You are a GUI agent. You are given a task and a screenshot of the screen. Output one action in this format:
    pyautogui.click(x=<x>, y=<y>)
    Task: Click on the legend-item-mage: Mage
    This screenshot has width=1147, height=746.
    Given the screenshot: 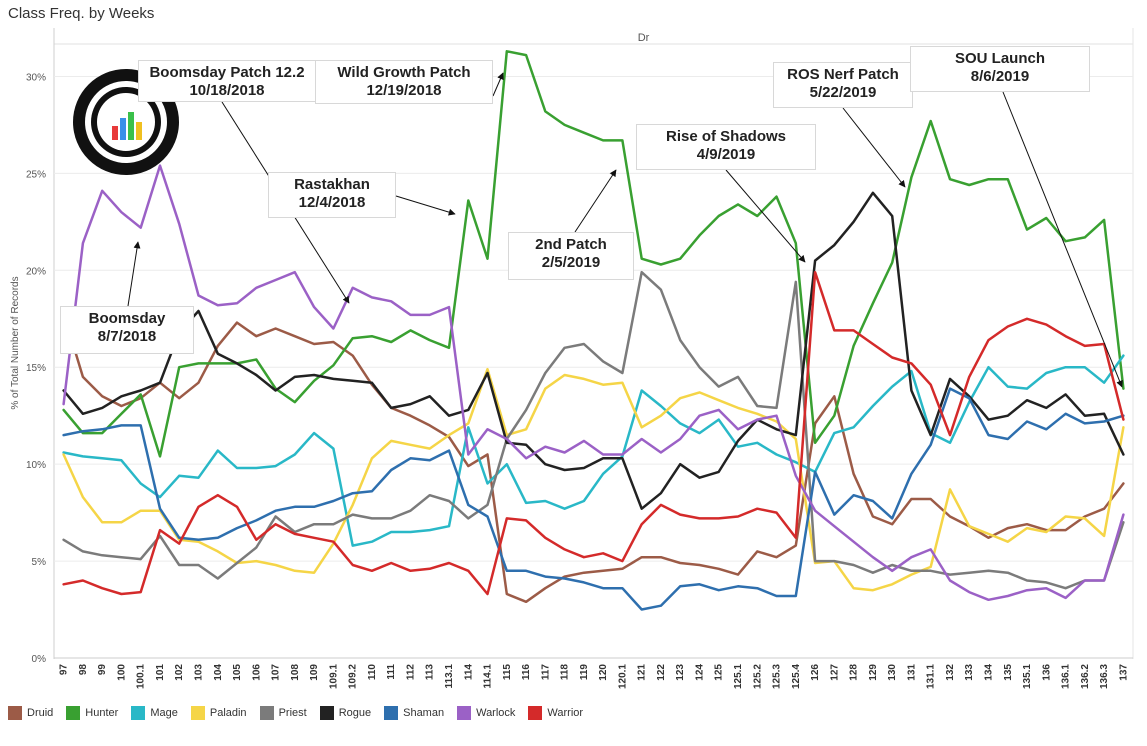 What is the action you would take?
    pyautogui.click(x=154, y=713)
    